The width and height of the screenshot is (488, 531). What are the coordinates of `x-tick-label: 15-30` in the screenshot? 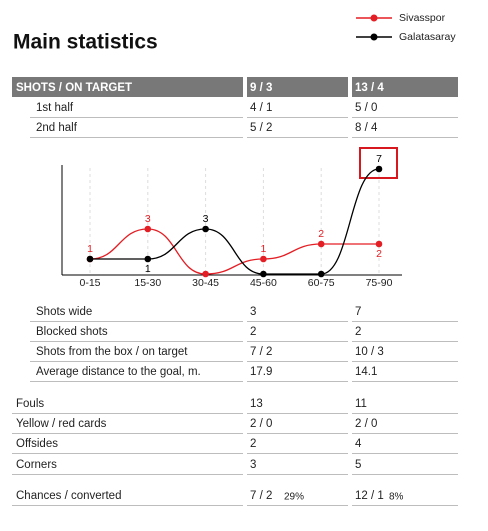 It's located at (147, 283).